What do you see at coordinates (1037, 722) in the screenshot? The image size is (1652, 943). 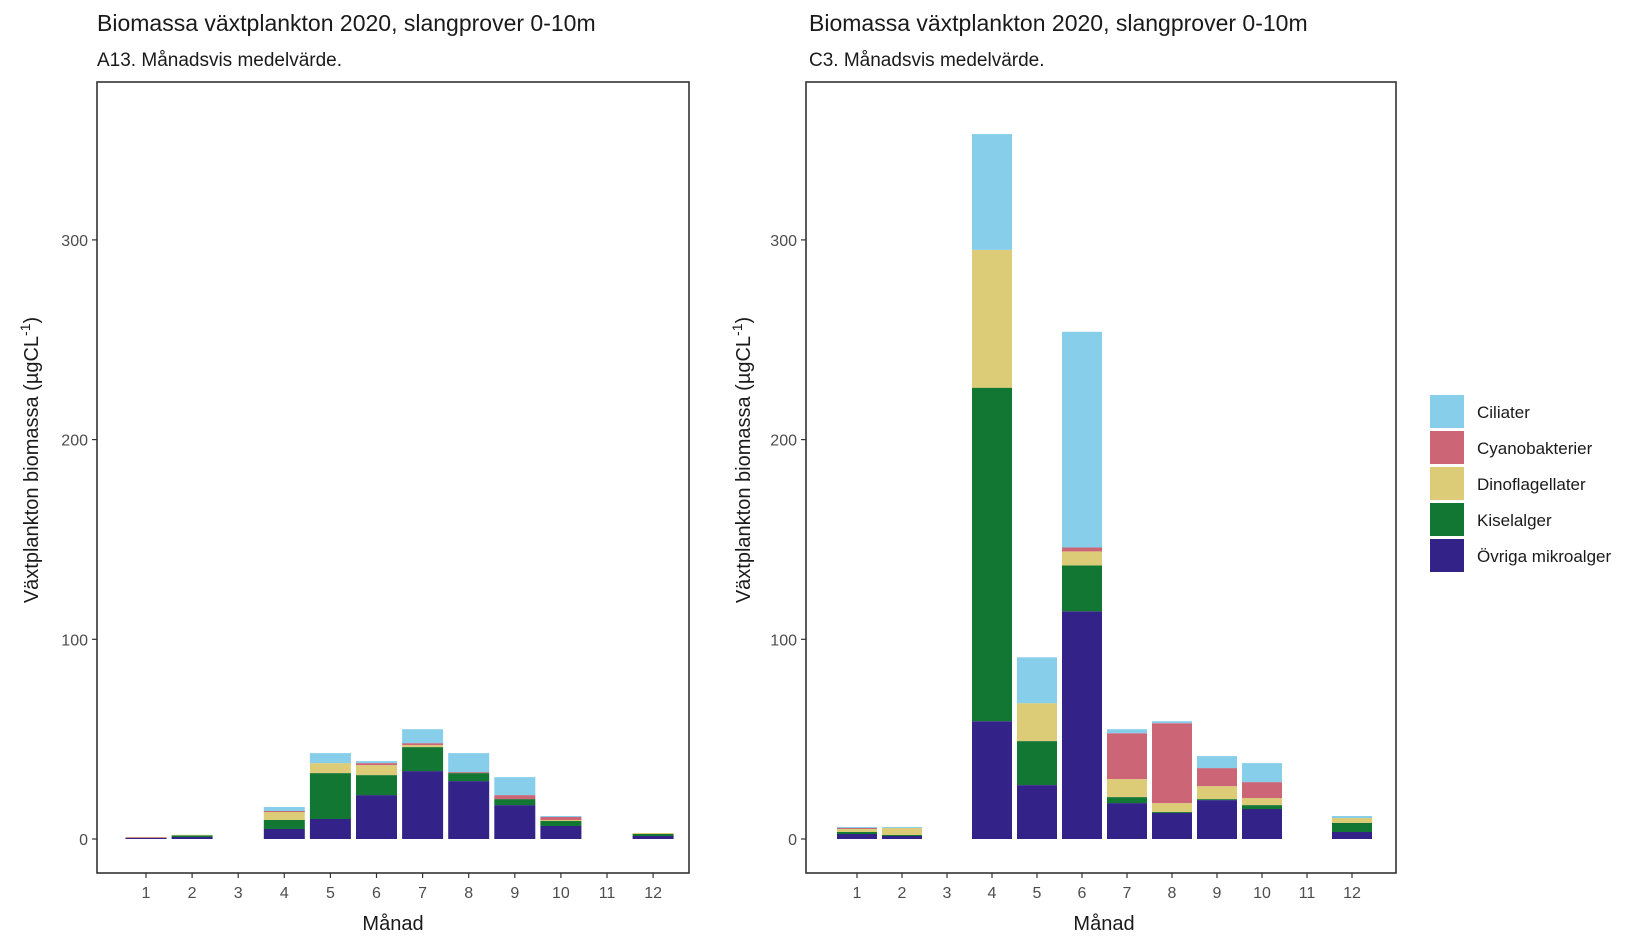 I see `bar-segment-month-5-dinoflagellater` at bounding box center [1037, 722].